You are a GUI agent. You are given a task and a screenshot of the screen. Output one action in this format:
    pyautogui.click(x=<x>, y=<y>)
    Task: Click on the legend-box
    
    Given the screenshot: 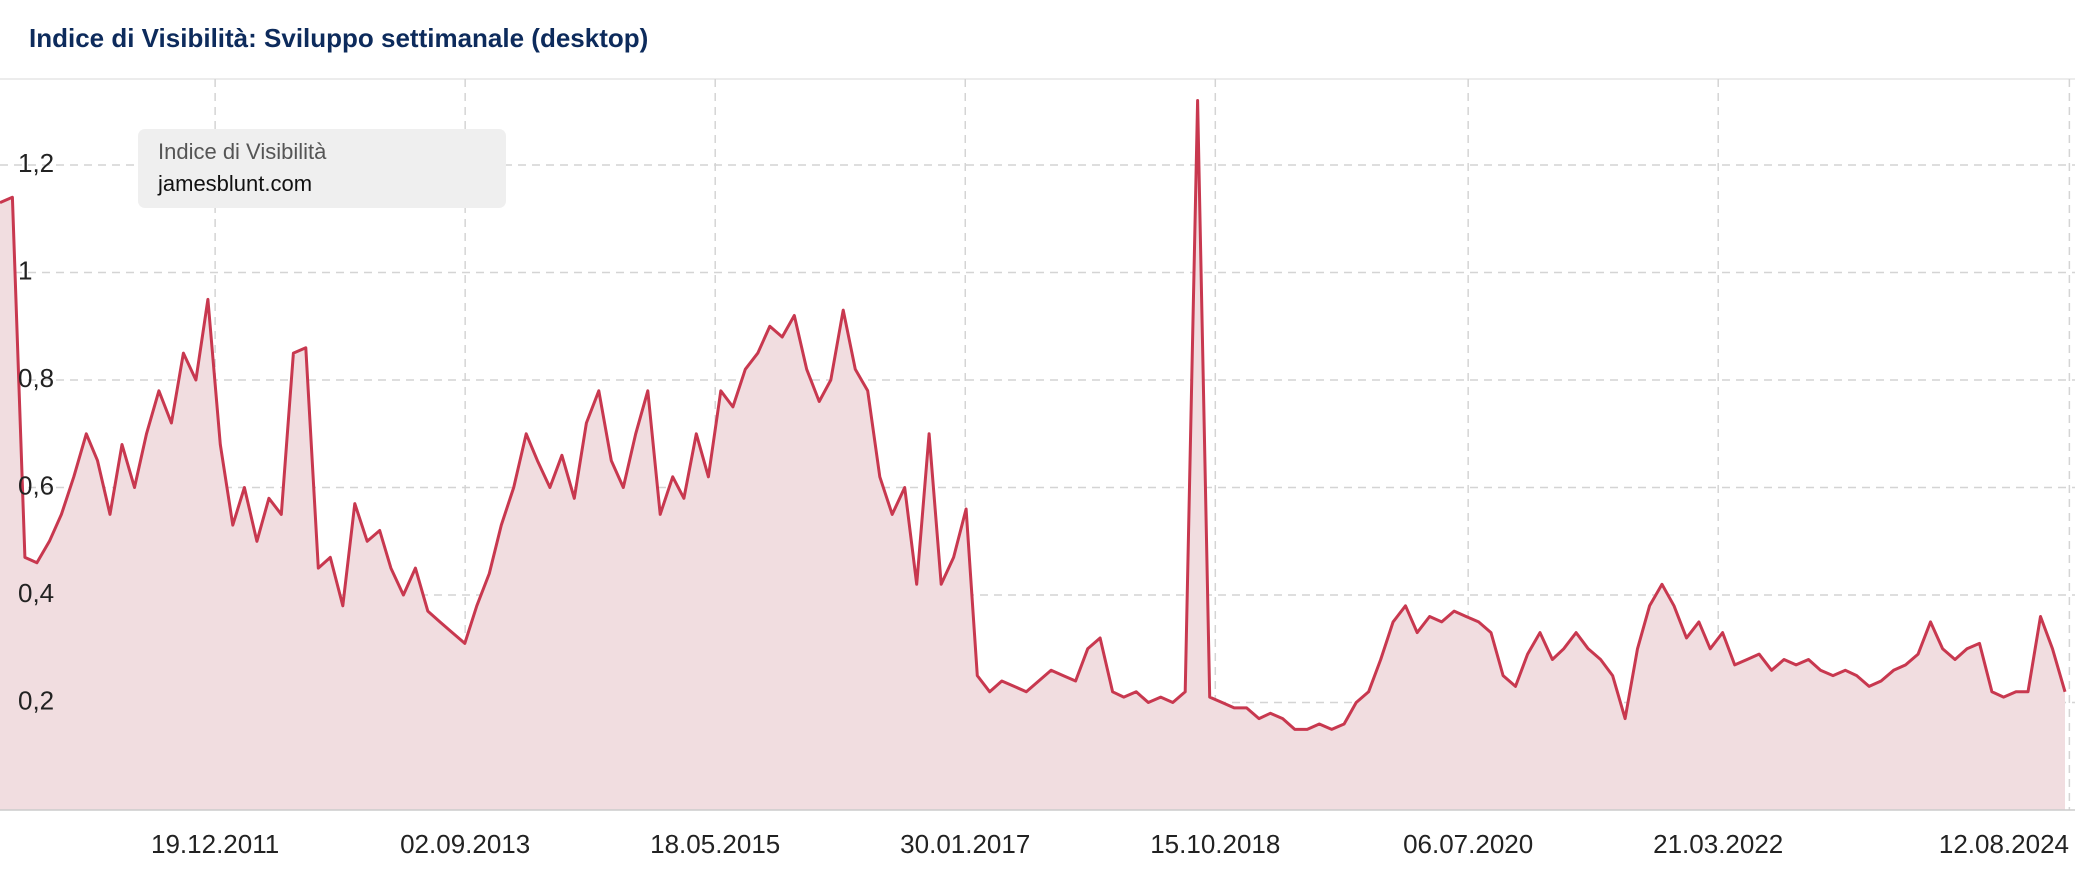 What is the action you would take?
    pyautogui.click(x=322, y=168)
    